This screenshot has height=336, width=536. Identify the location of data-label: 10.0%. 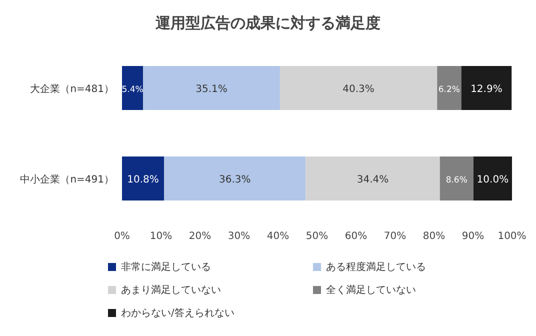
(492, 180).